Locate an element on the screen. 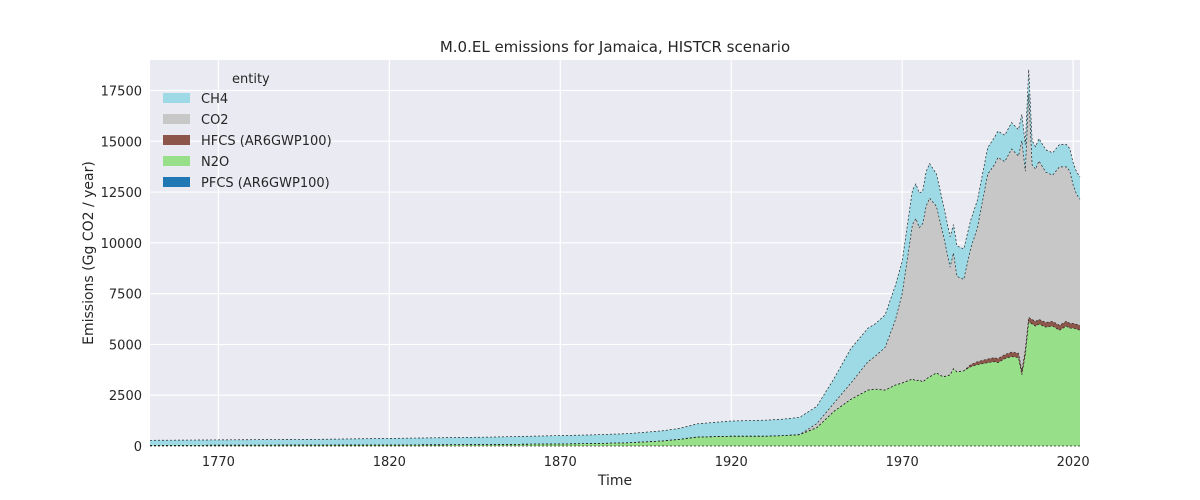 This screenshot has height=500, width=1200. legend-swatch-pfcs-ar6gwp100 is located at coordinates (176, 182).